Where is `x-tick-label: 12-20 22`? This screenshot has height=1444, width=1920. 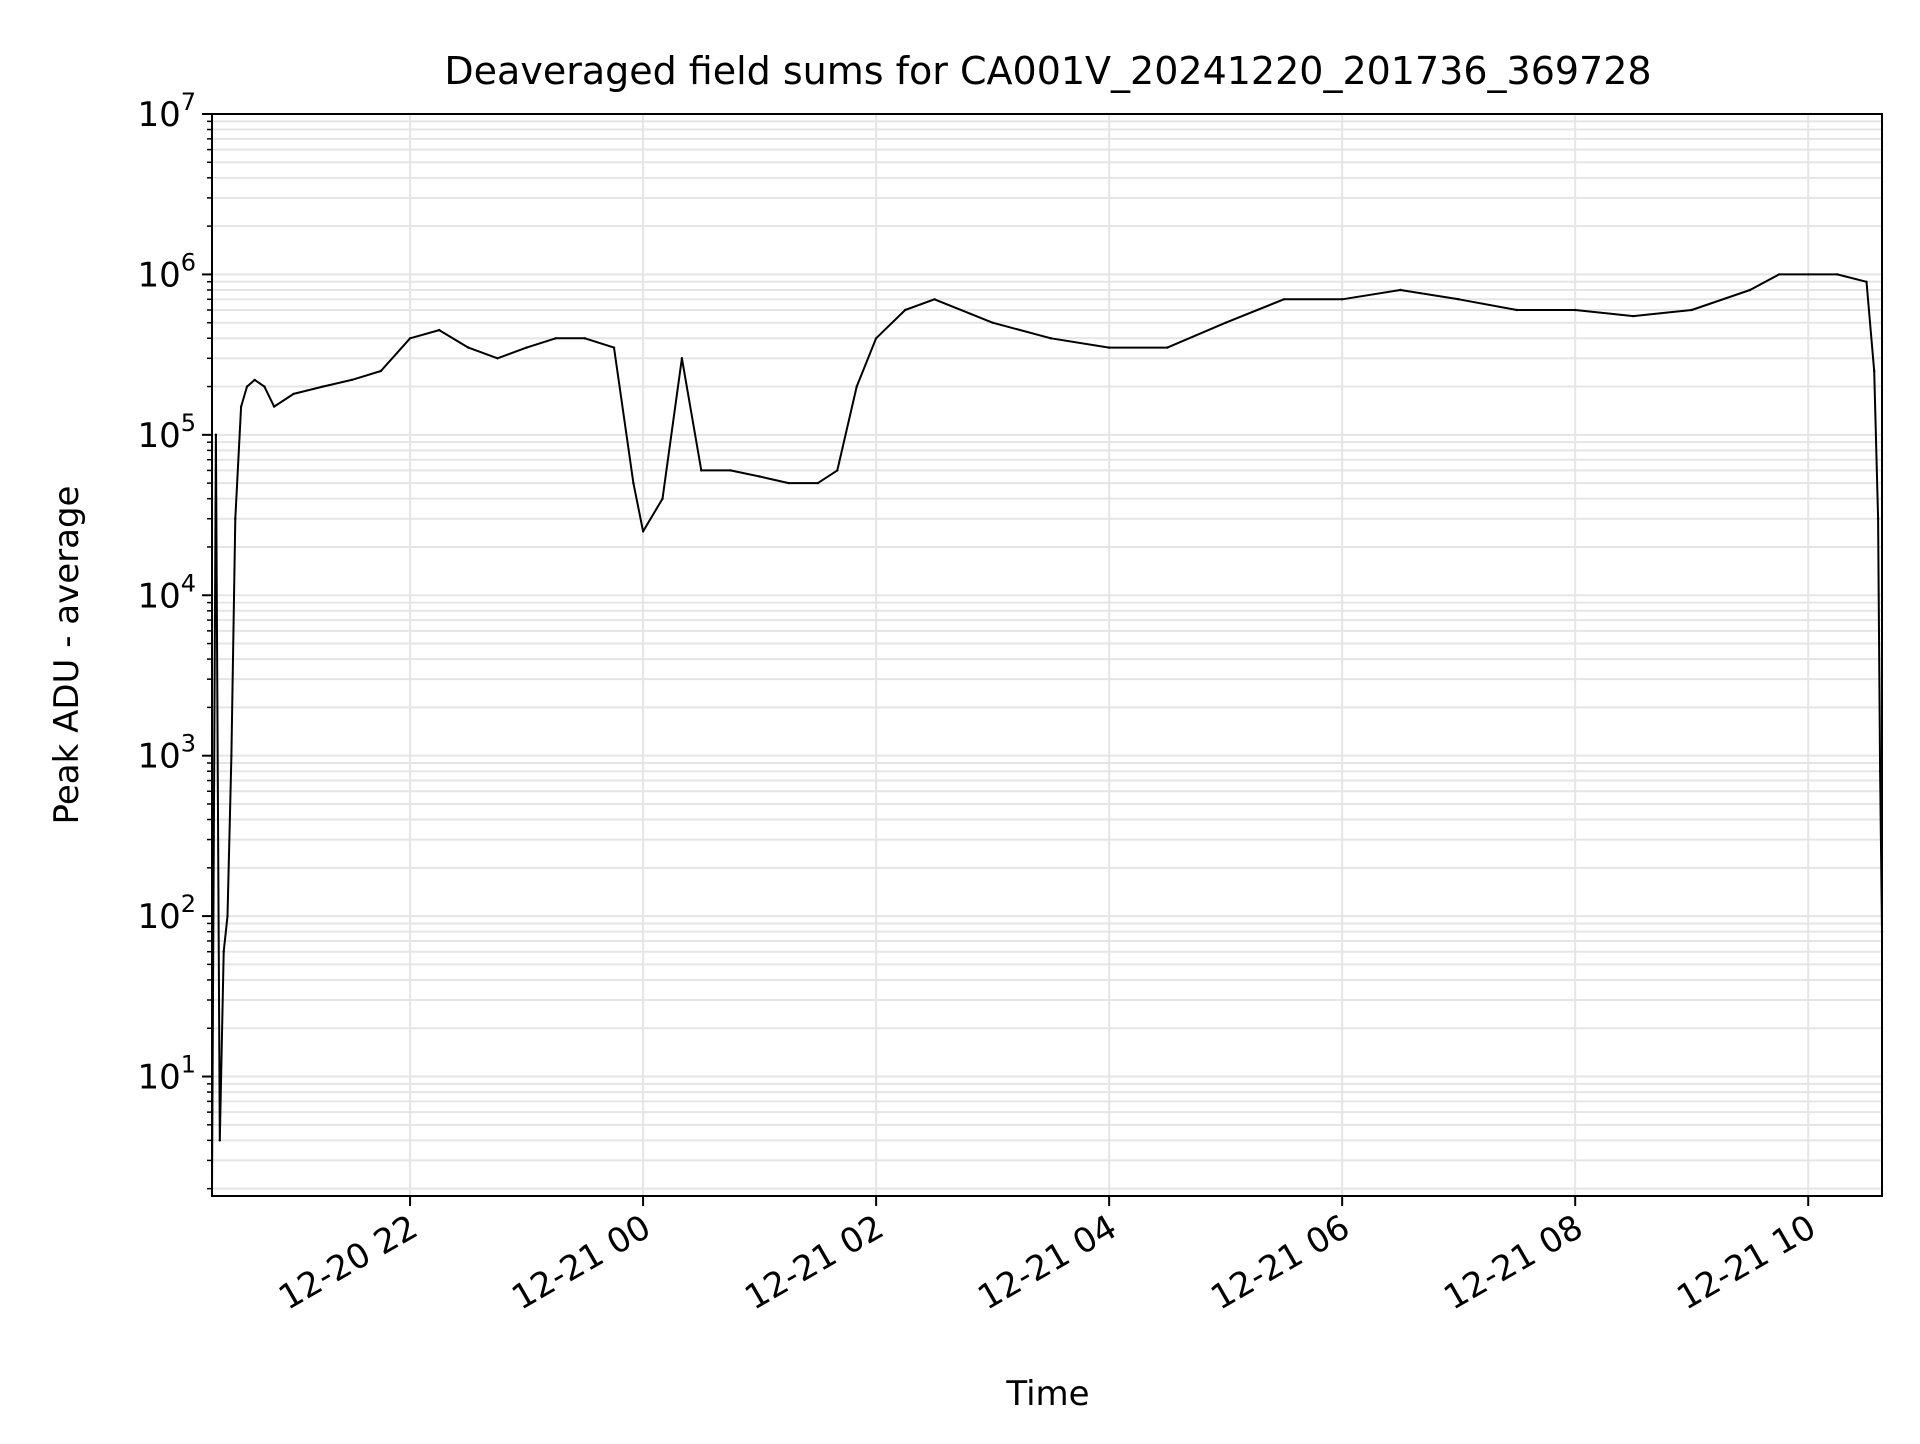 x-tick-label: 12-20 22 is located at coordinates (348, 1262).